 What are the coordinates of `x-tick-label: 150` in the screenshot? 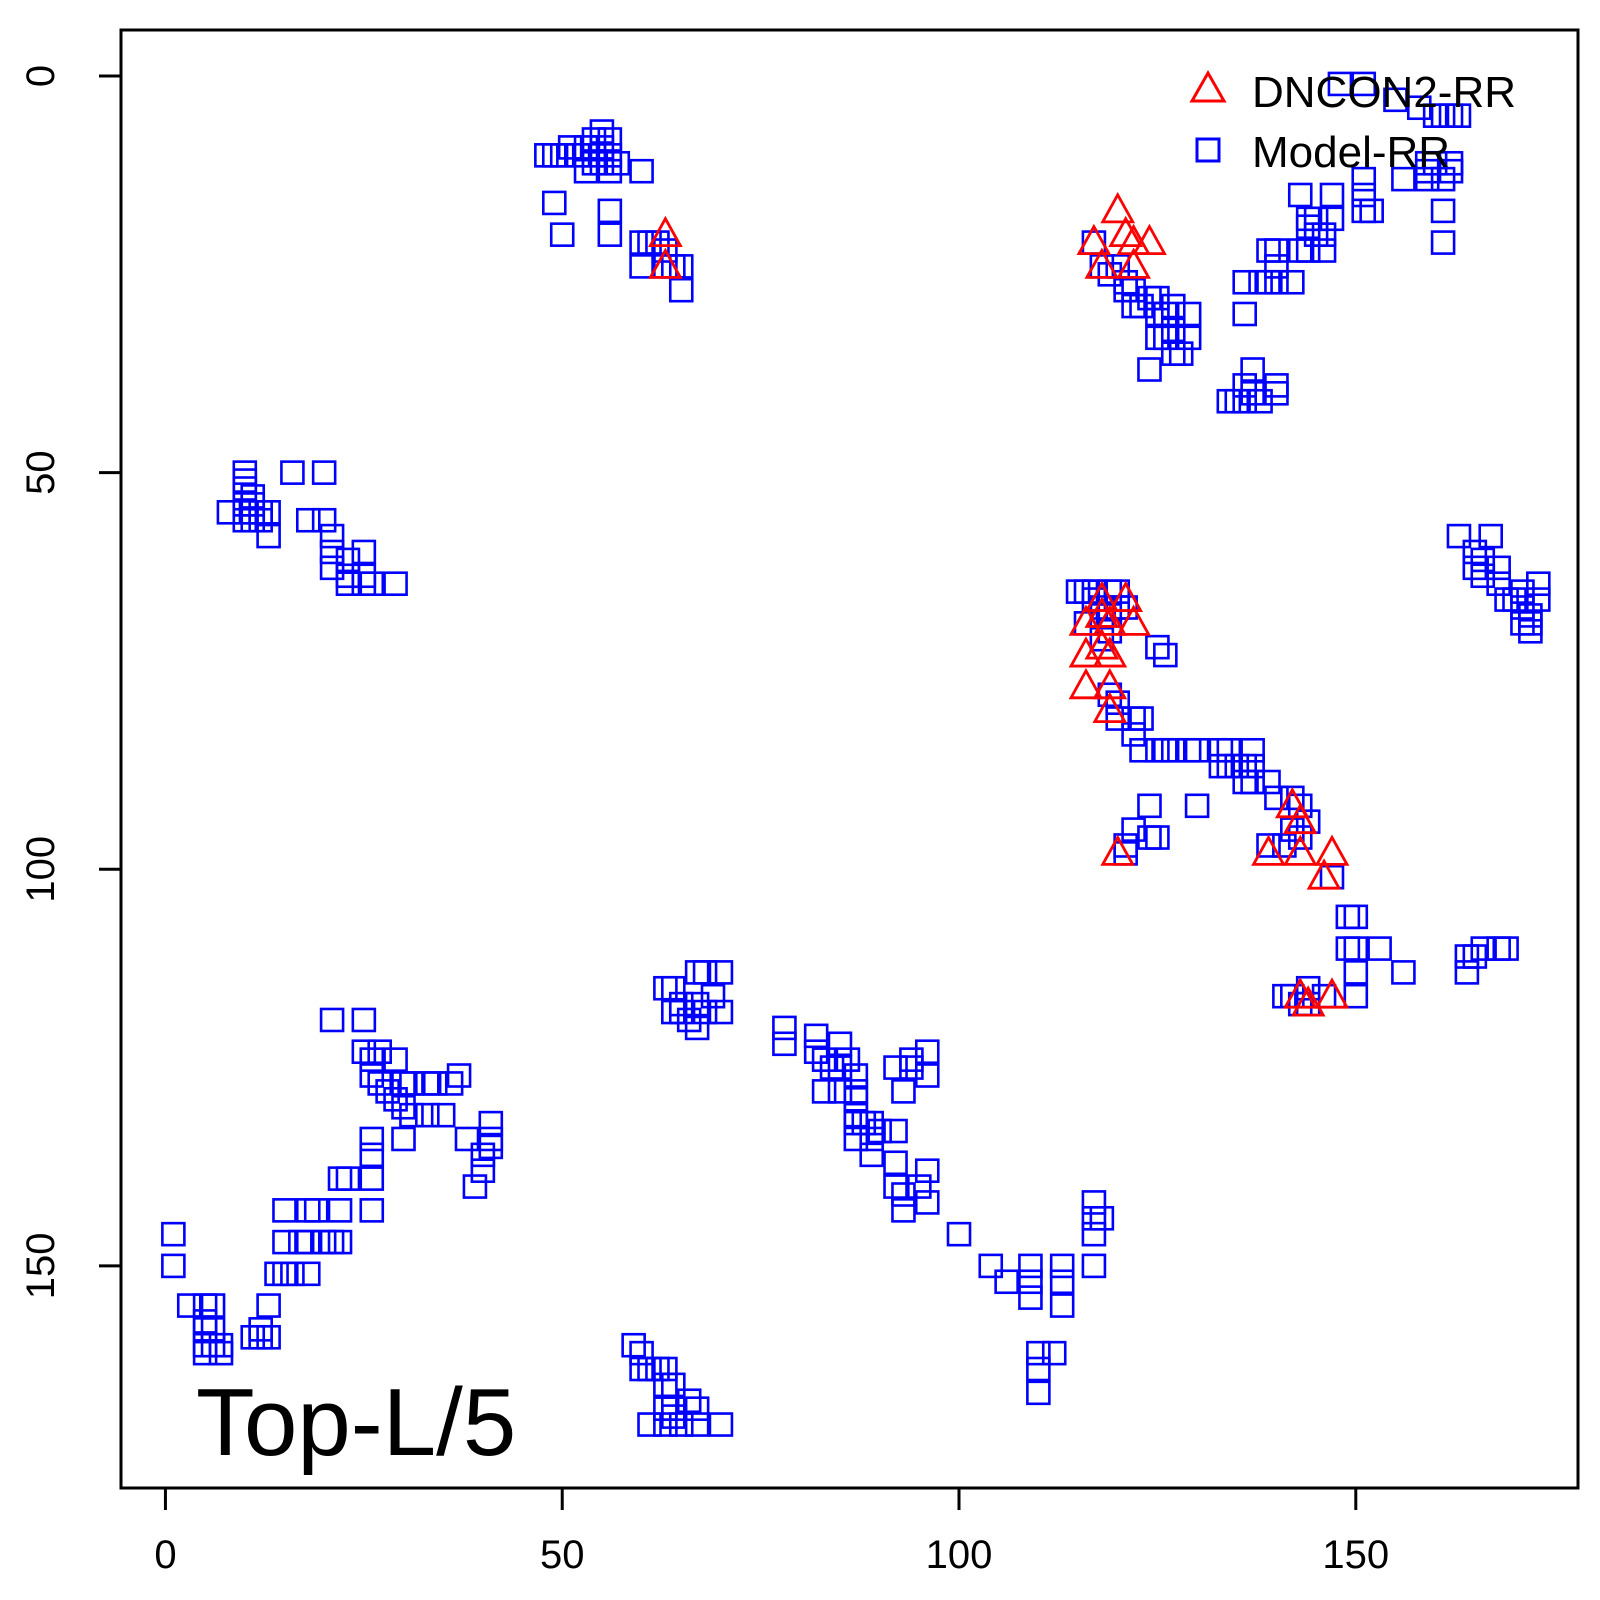 It's located at (1355, 1555).